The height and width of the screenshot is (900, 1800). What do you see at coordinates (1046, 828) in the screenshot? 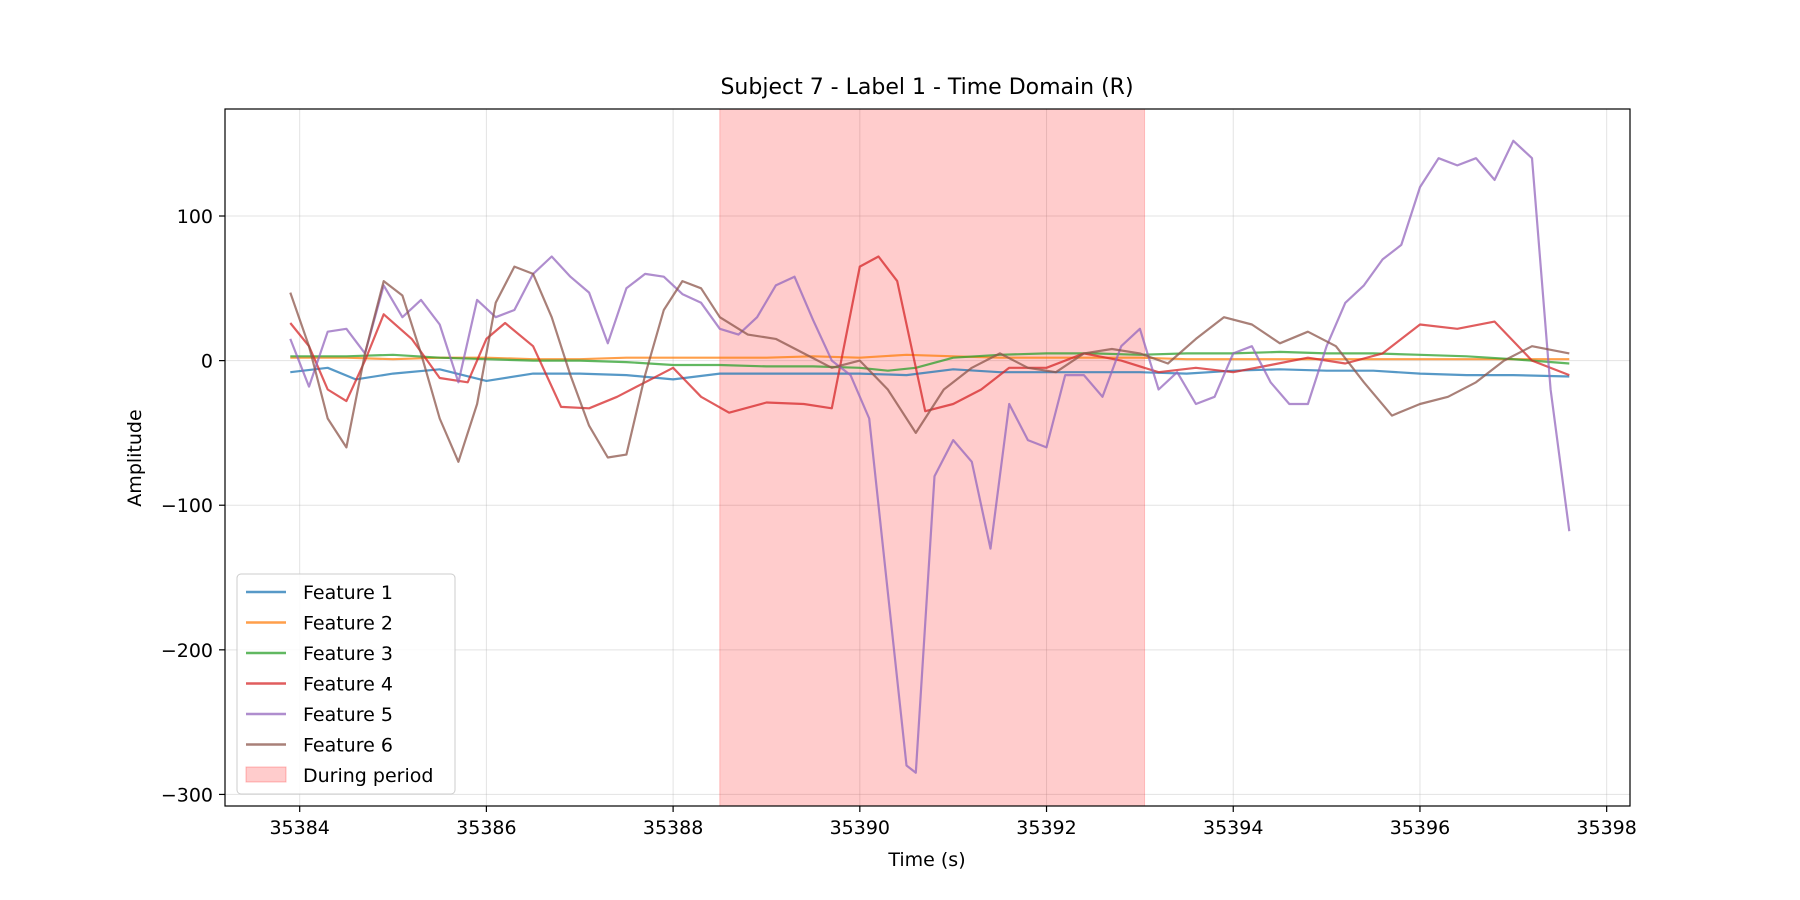
I see `x-tick-label: 35392` at bounding box center [1046, 828].